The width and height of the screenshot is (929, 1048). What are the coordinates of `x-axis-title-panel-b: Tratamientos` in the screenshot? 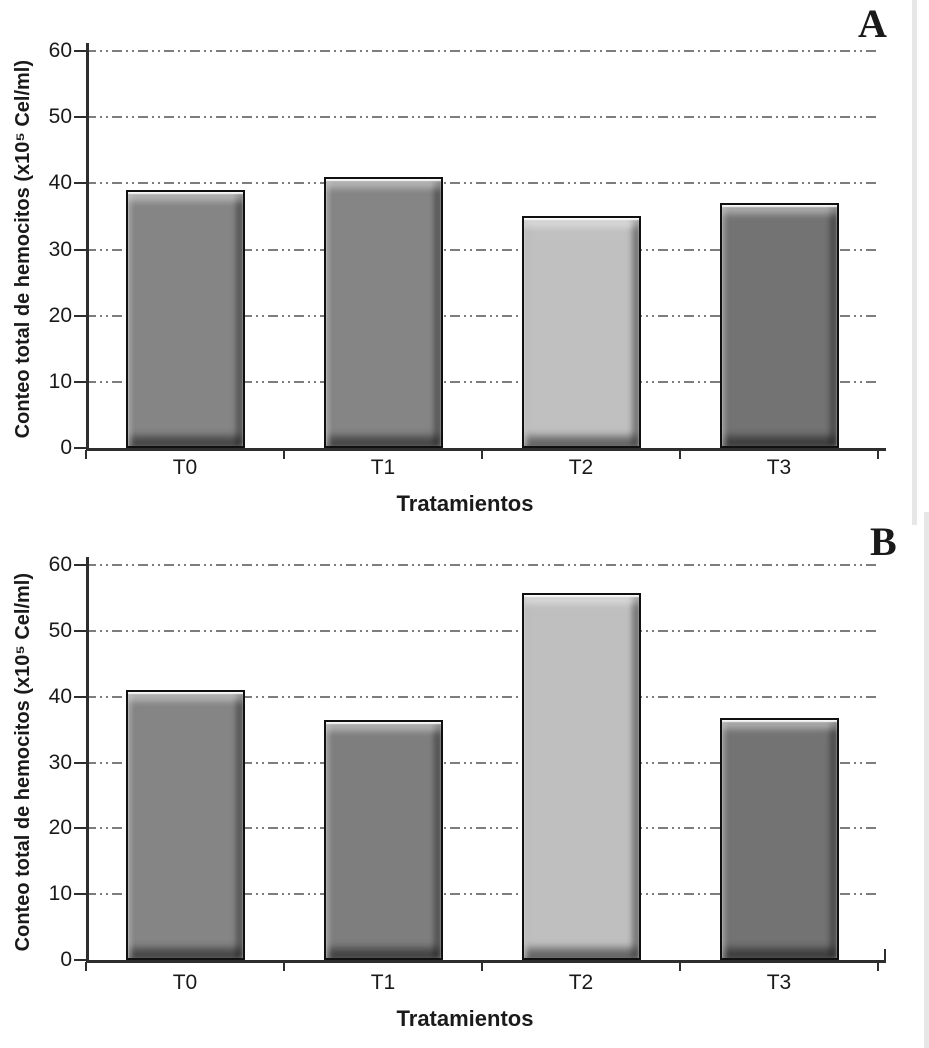 It's located at (465, 1018).